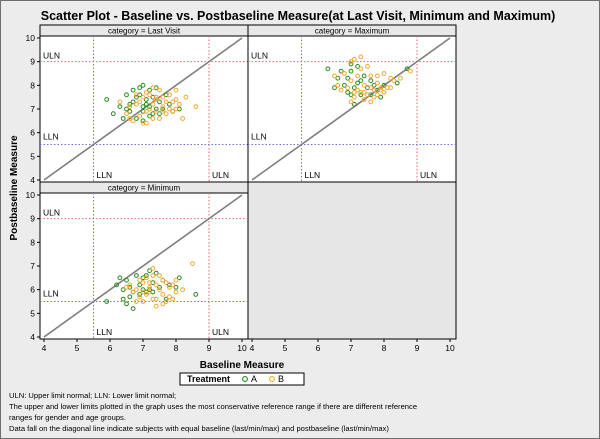 The width and height of the screenshot is (600, 439). What do you see at coordinates (242, 365) in the screenshot?
I see `x-axis-label: Baseline Measure` at bounding box center [242, 365].